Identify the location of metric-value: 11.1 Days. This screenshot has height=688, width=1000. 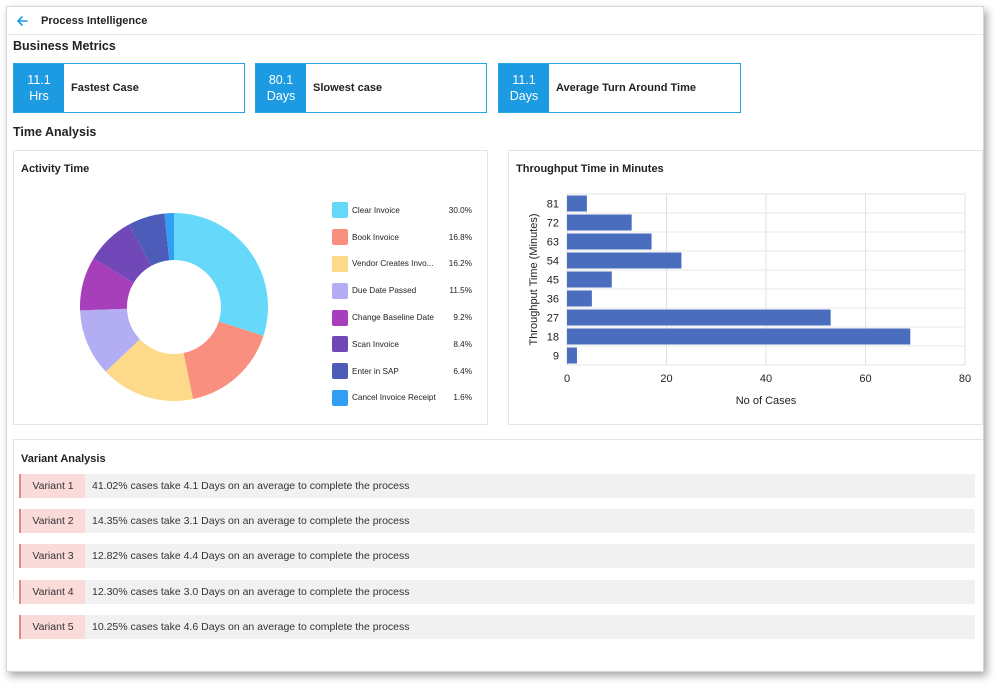
(524, 88).